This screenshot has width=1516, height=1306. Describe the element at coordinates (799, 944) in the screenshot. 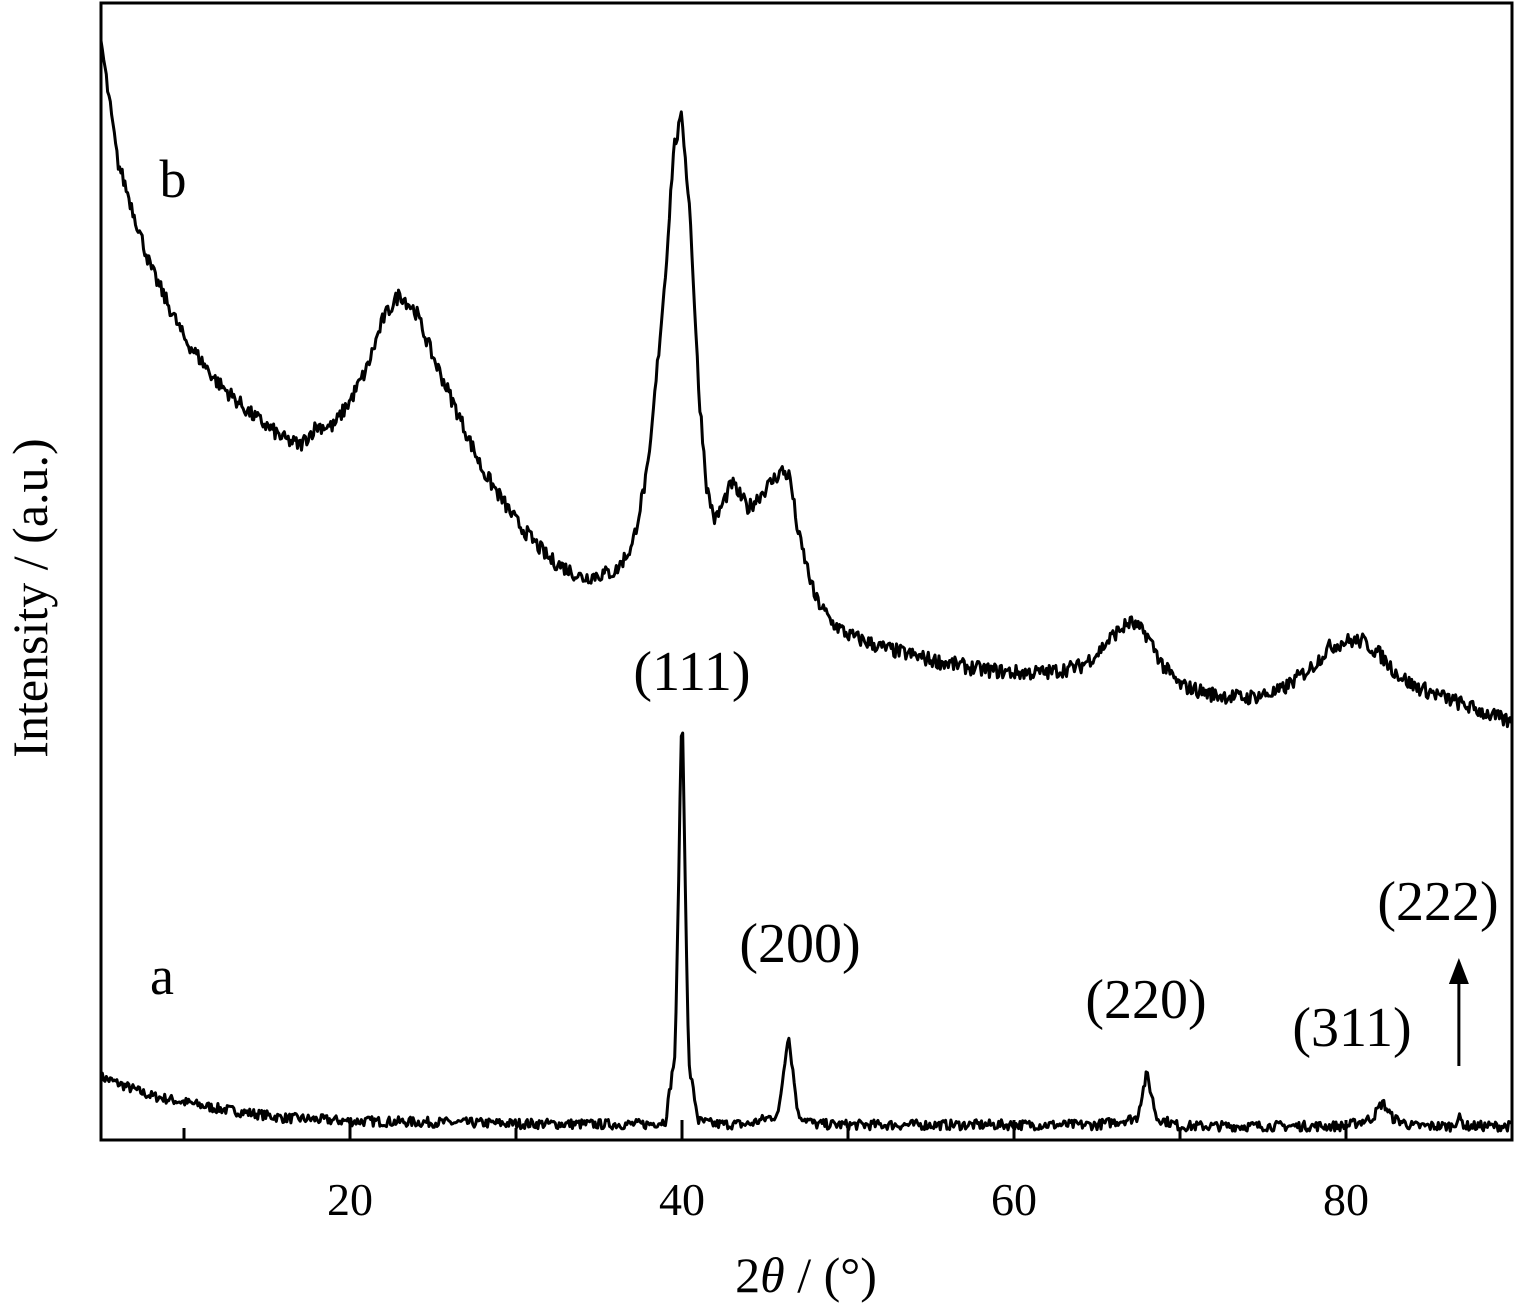

I see `peak-label: (200)` at that location.